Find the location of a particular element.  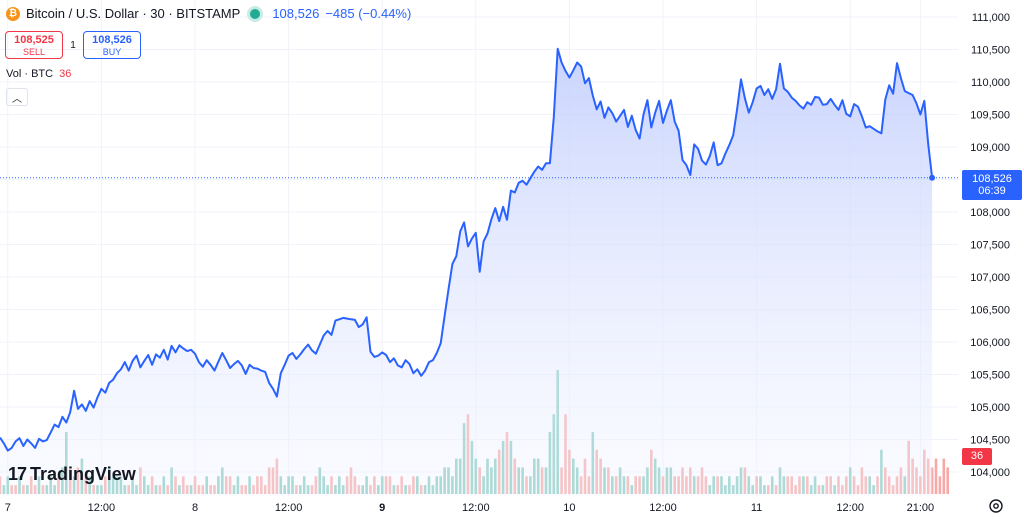

volume-legend-label: Vol · BTC is located at coordinates (30, 74).